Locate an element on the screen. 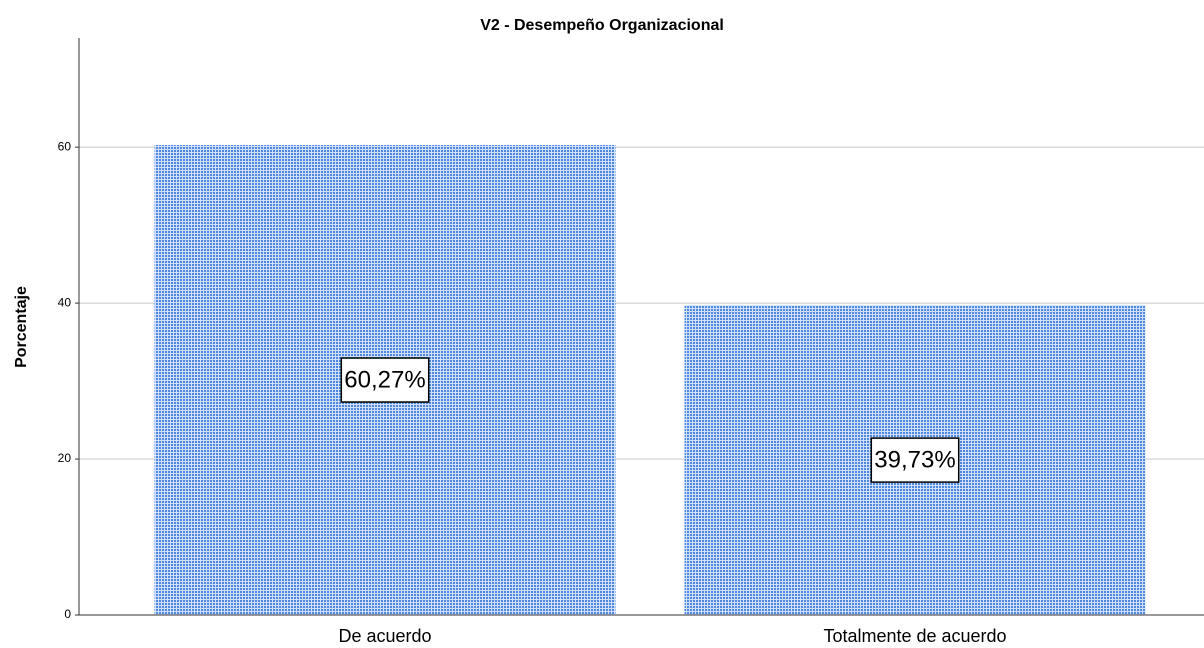  value-label: 60,27% is located at coordinates (384, 379).